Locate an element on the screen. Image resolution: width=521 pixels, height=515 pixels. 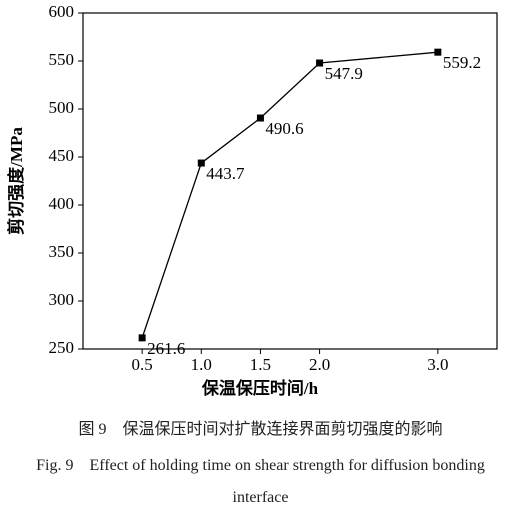
y-tick-label: 500 is located at coordinates (62, 107).